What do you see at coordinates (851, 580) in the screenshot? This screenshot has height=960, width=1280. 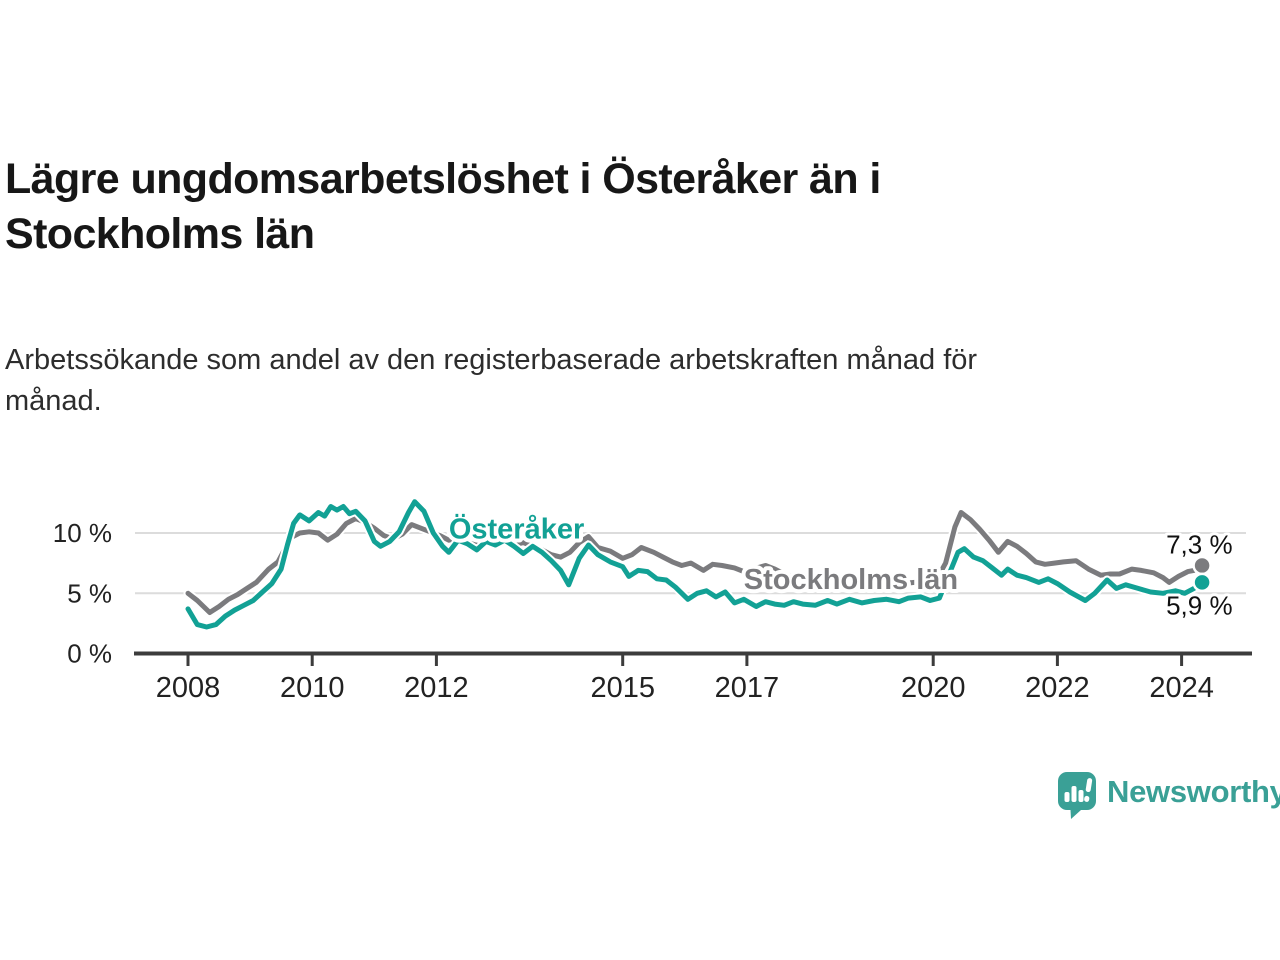 I see `series-label-stockholms-lan: Stockholms län` at bounding box center [851, 580].